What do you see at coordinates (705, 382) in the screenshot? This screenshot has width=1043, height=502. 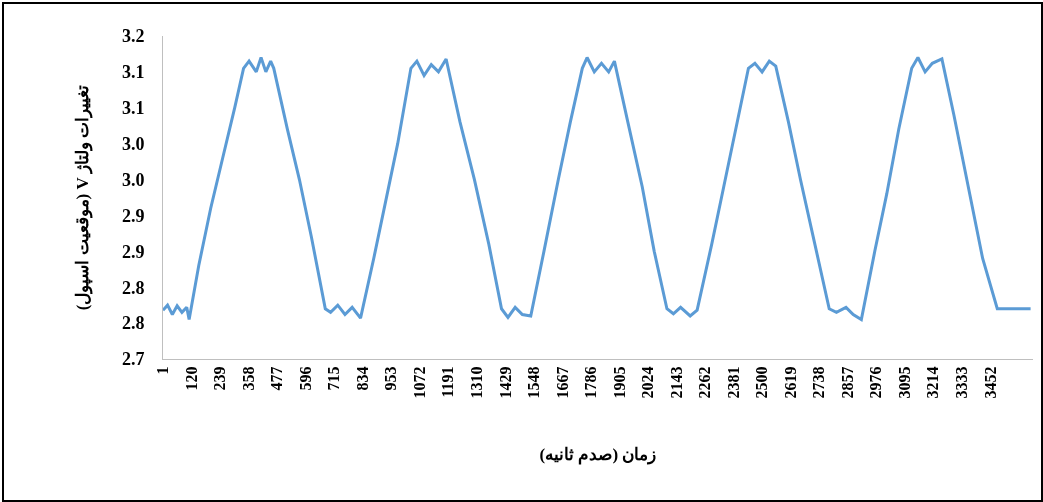 I see `x-tick-label: 2262` at bounding box center [705, 382].